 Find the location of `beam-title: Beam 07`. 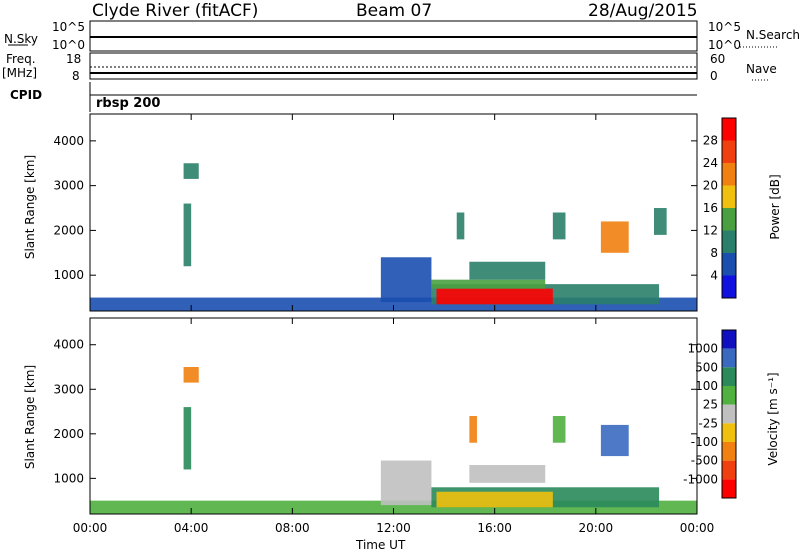

beam-title: Beam 07 is located at coordinates (394, 11).